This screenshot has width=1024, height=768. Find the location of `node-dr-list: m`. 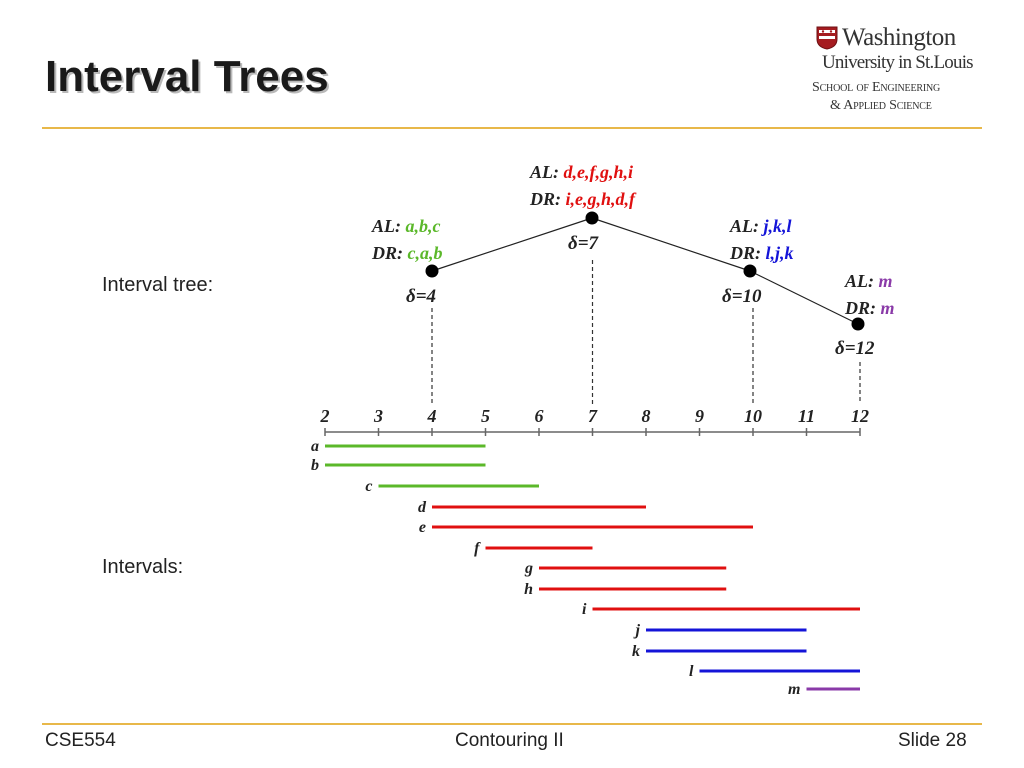

node-dr-list: m is located at coordinates (888, 308).